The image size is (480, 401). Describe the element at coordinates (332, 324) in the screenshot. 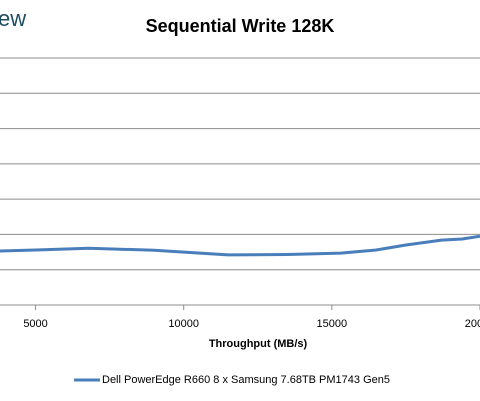

I see `x-tick-label: 15000` at that location.